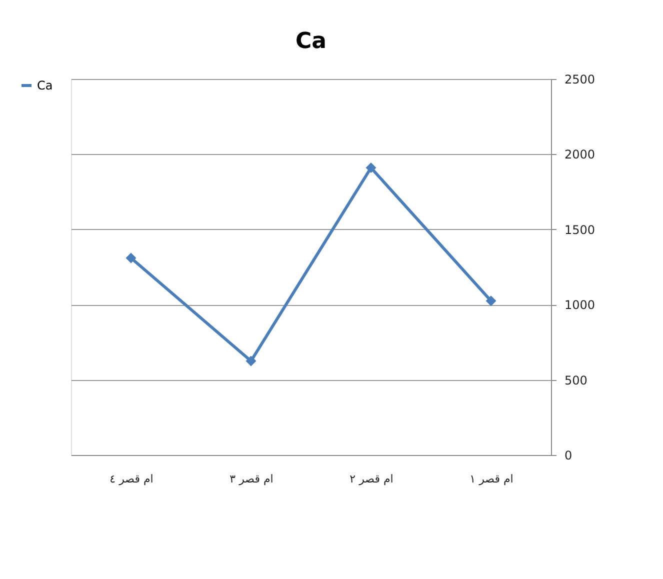 This screenshot has height=579, width=663. I want to click on y-tick-label: 0, so click(568, 455).